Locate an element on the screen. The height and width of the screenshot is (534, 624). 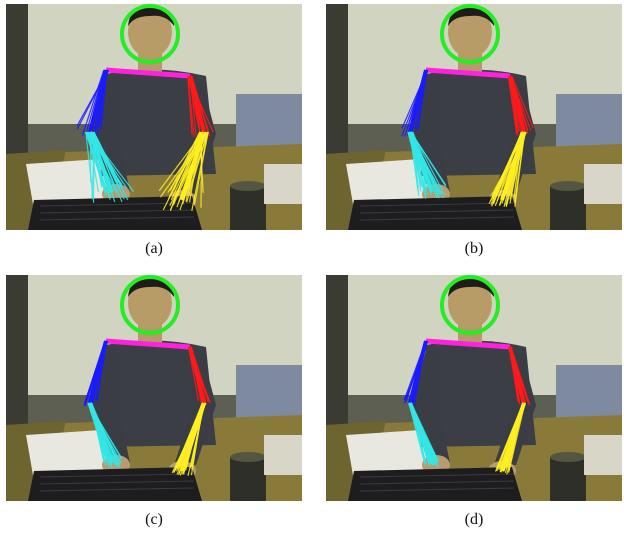
right-upper-arm is located at coordinates (200, 106).